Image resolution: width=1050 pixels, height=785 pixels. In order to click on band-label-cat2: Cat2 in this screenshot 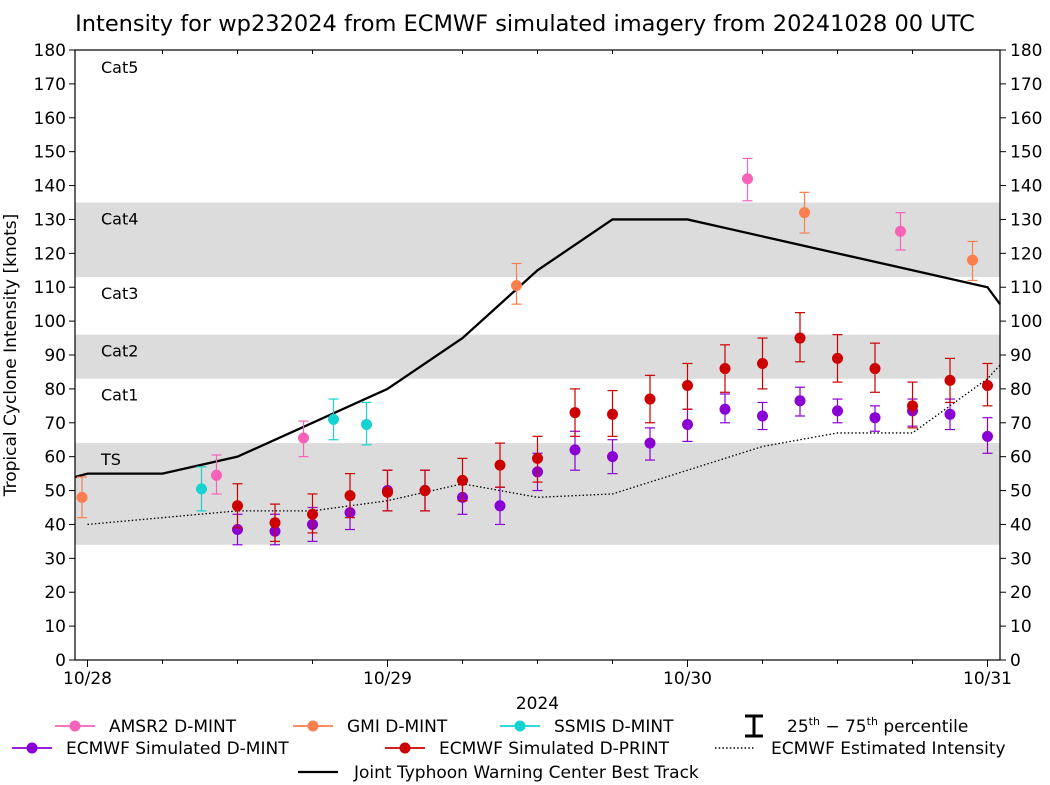, I will do `click(119, 351)`.